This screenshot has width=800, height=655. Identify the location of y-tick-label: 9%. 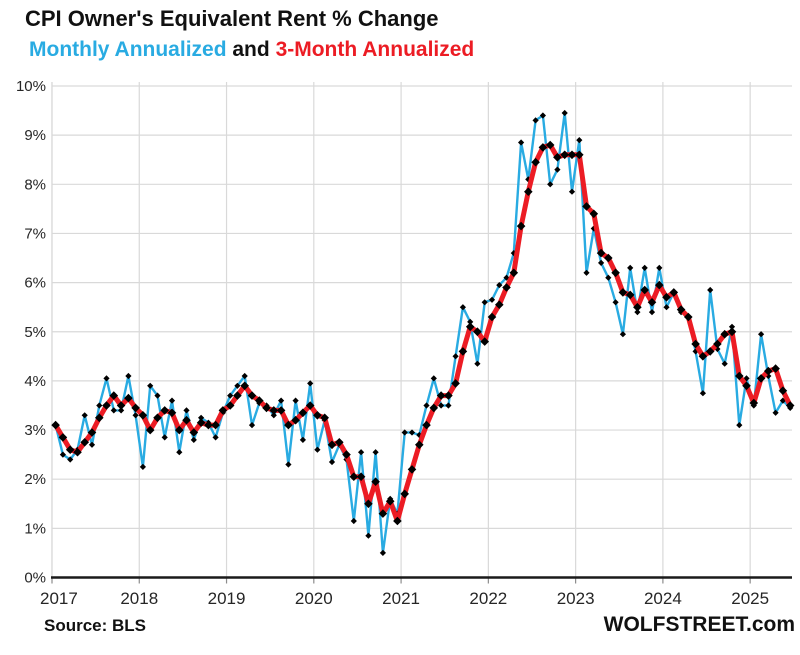
(35, 135).